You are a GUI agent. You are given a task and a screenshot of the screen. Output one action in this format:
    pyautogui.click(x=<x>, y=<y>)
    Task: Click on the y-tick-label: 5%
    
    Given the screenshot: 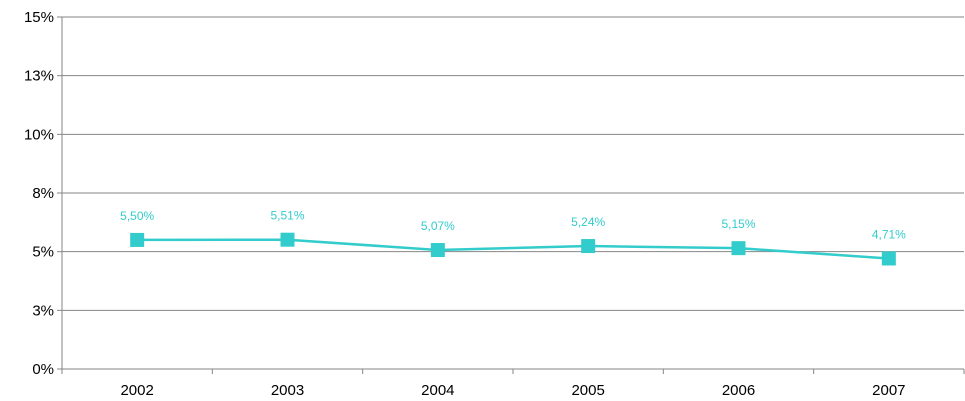 What is the action you would take?
    pyautogui.click(x=43, y=252)
    